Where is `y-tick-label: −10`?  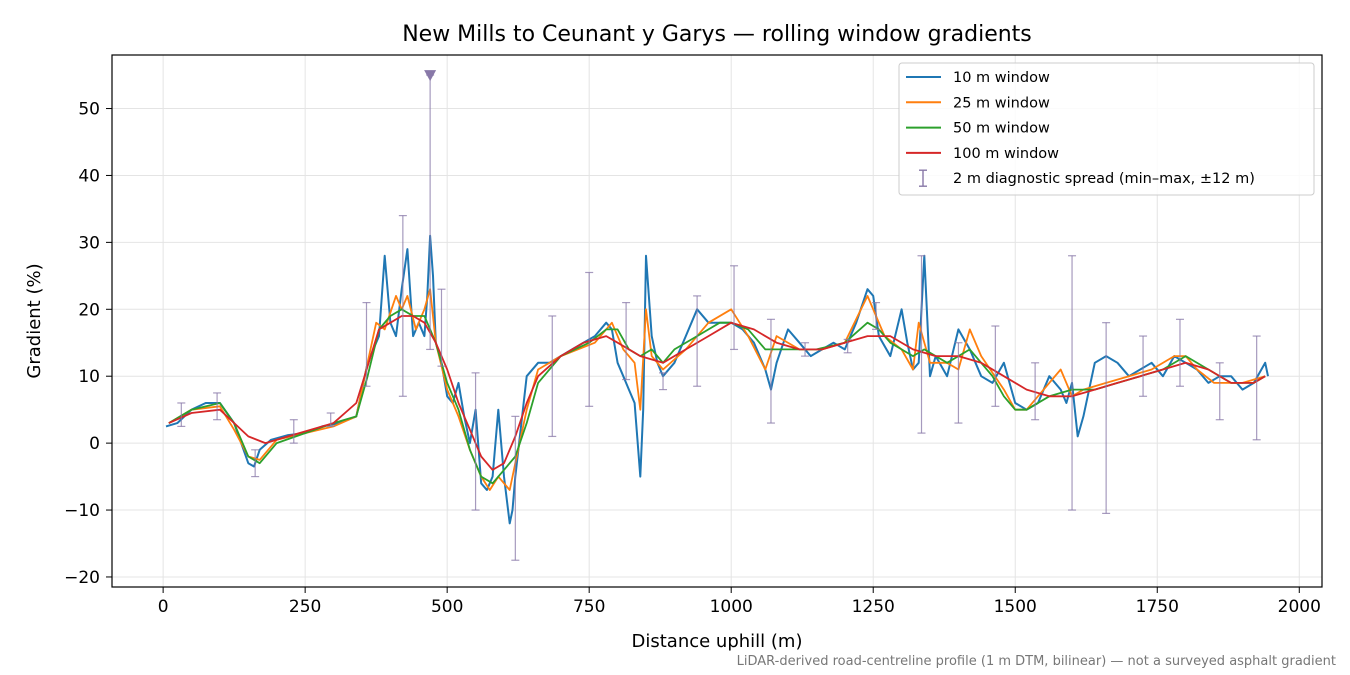 y-tick-label: −10 is located at coordinates (82, 511).